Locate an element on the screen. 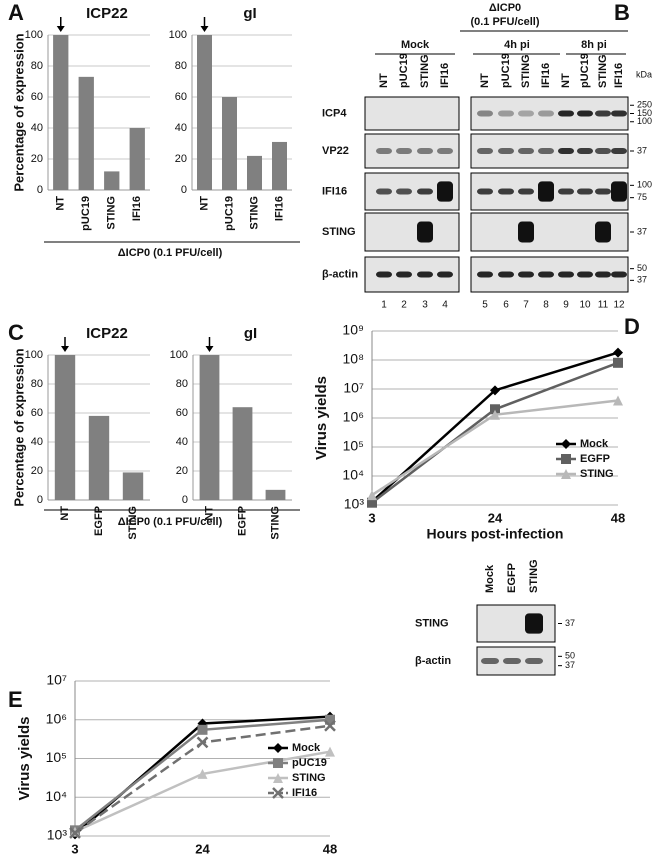  panel-letter: D is located at coordinates (632, 326).